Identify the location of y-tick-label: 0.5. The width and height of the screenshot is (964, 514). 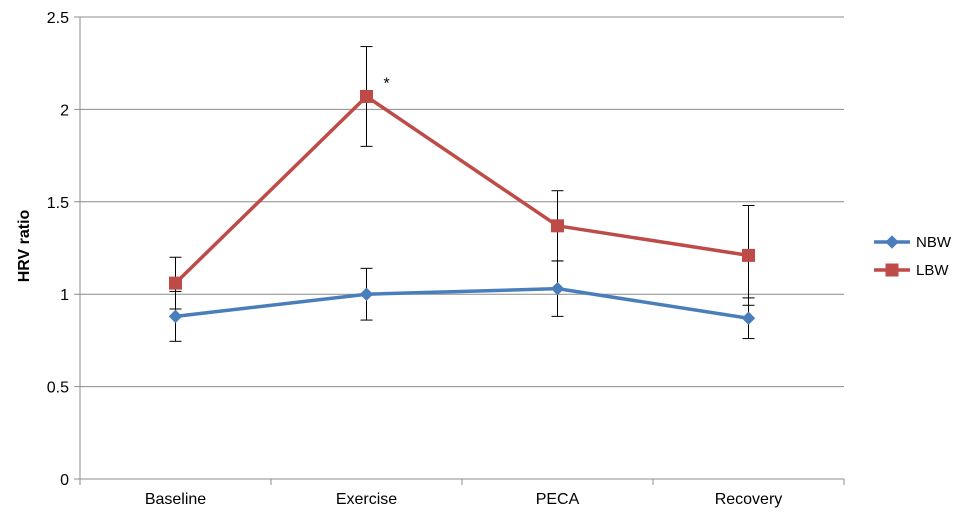
(58, 388).